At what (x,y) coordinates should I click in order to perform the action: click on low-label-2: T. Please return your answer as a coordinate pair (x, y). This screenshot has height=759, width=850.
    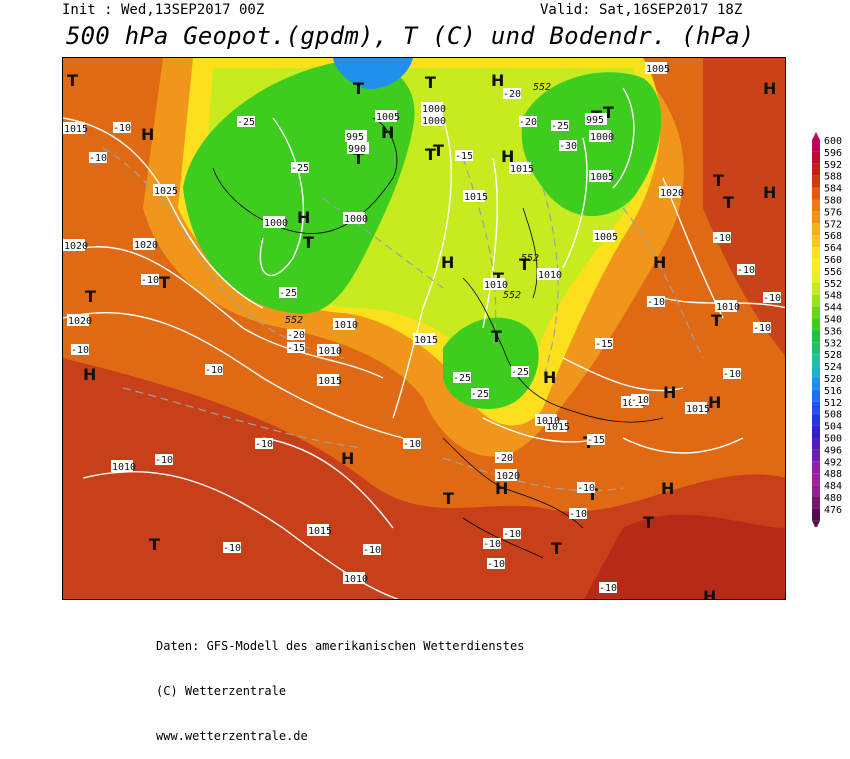
    Looking at the image, I should click on (358, 88).